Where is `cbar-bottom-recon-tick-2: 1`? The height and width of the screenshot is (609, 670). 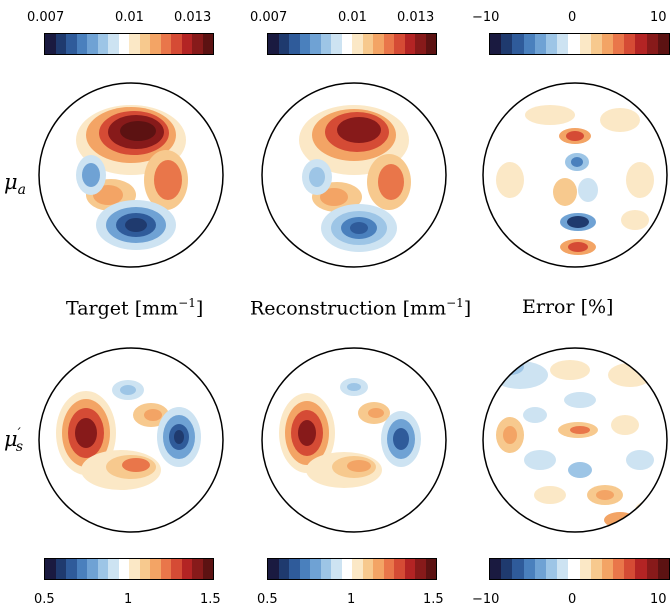
cbar-bottom-recon-tick-2: 1 is located at coordinates (351, 599).